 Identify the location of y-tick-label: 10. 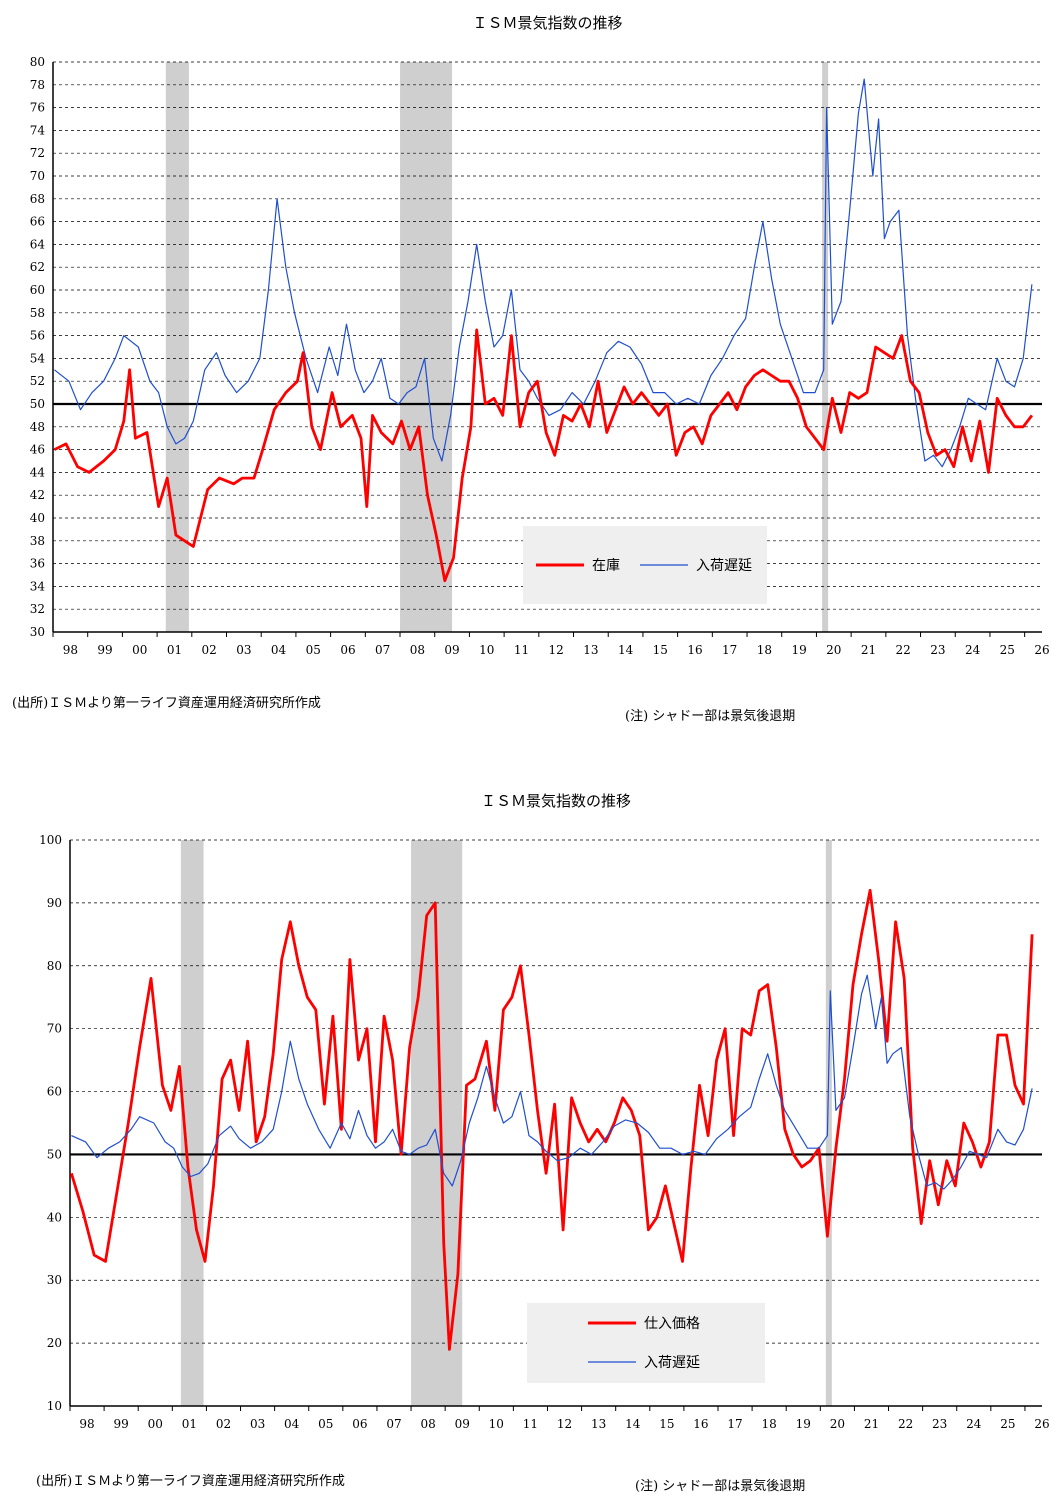
(54, 1406).